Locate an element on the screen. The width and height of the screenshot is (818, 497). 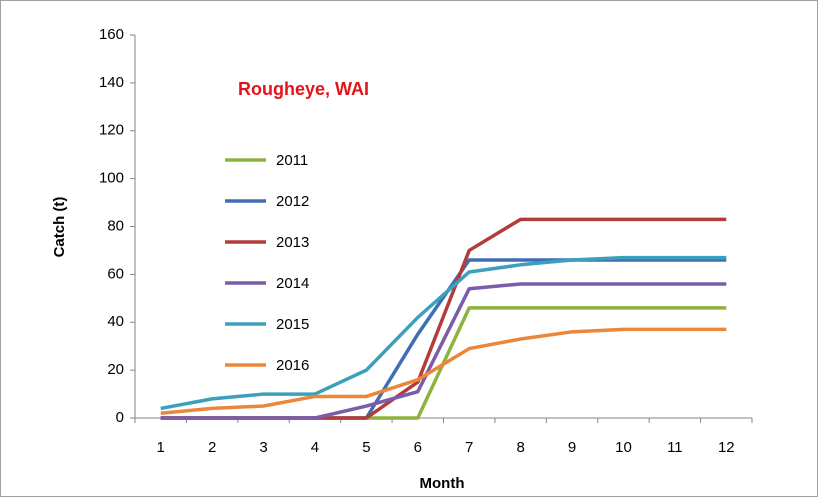
x-tick-label: 5 is located at coordinates (366, 447).